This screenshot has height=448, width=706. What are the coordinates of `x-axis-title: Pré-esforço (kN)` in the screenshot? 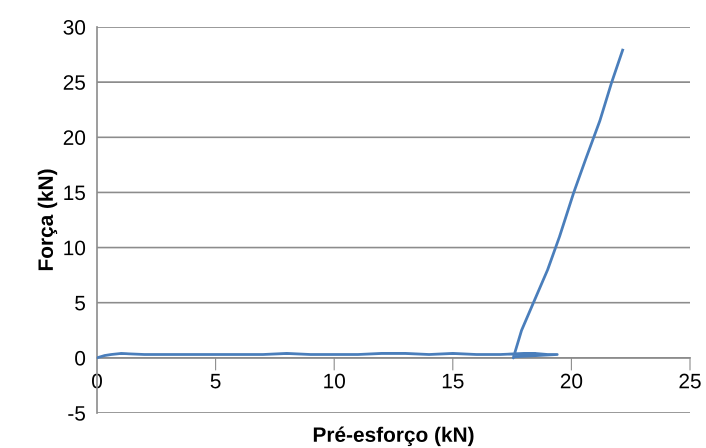 It's located at (394, 436).